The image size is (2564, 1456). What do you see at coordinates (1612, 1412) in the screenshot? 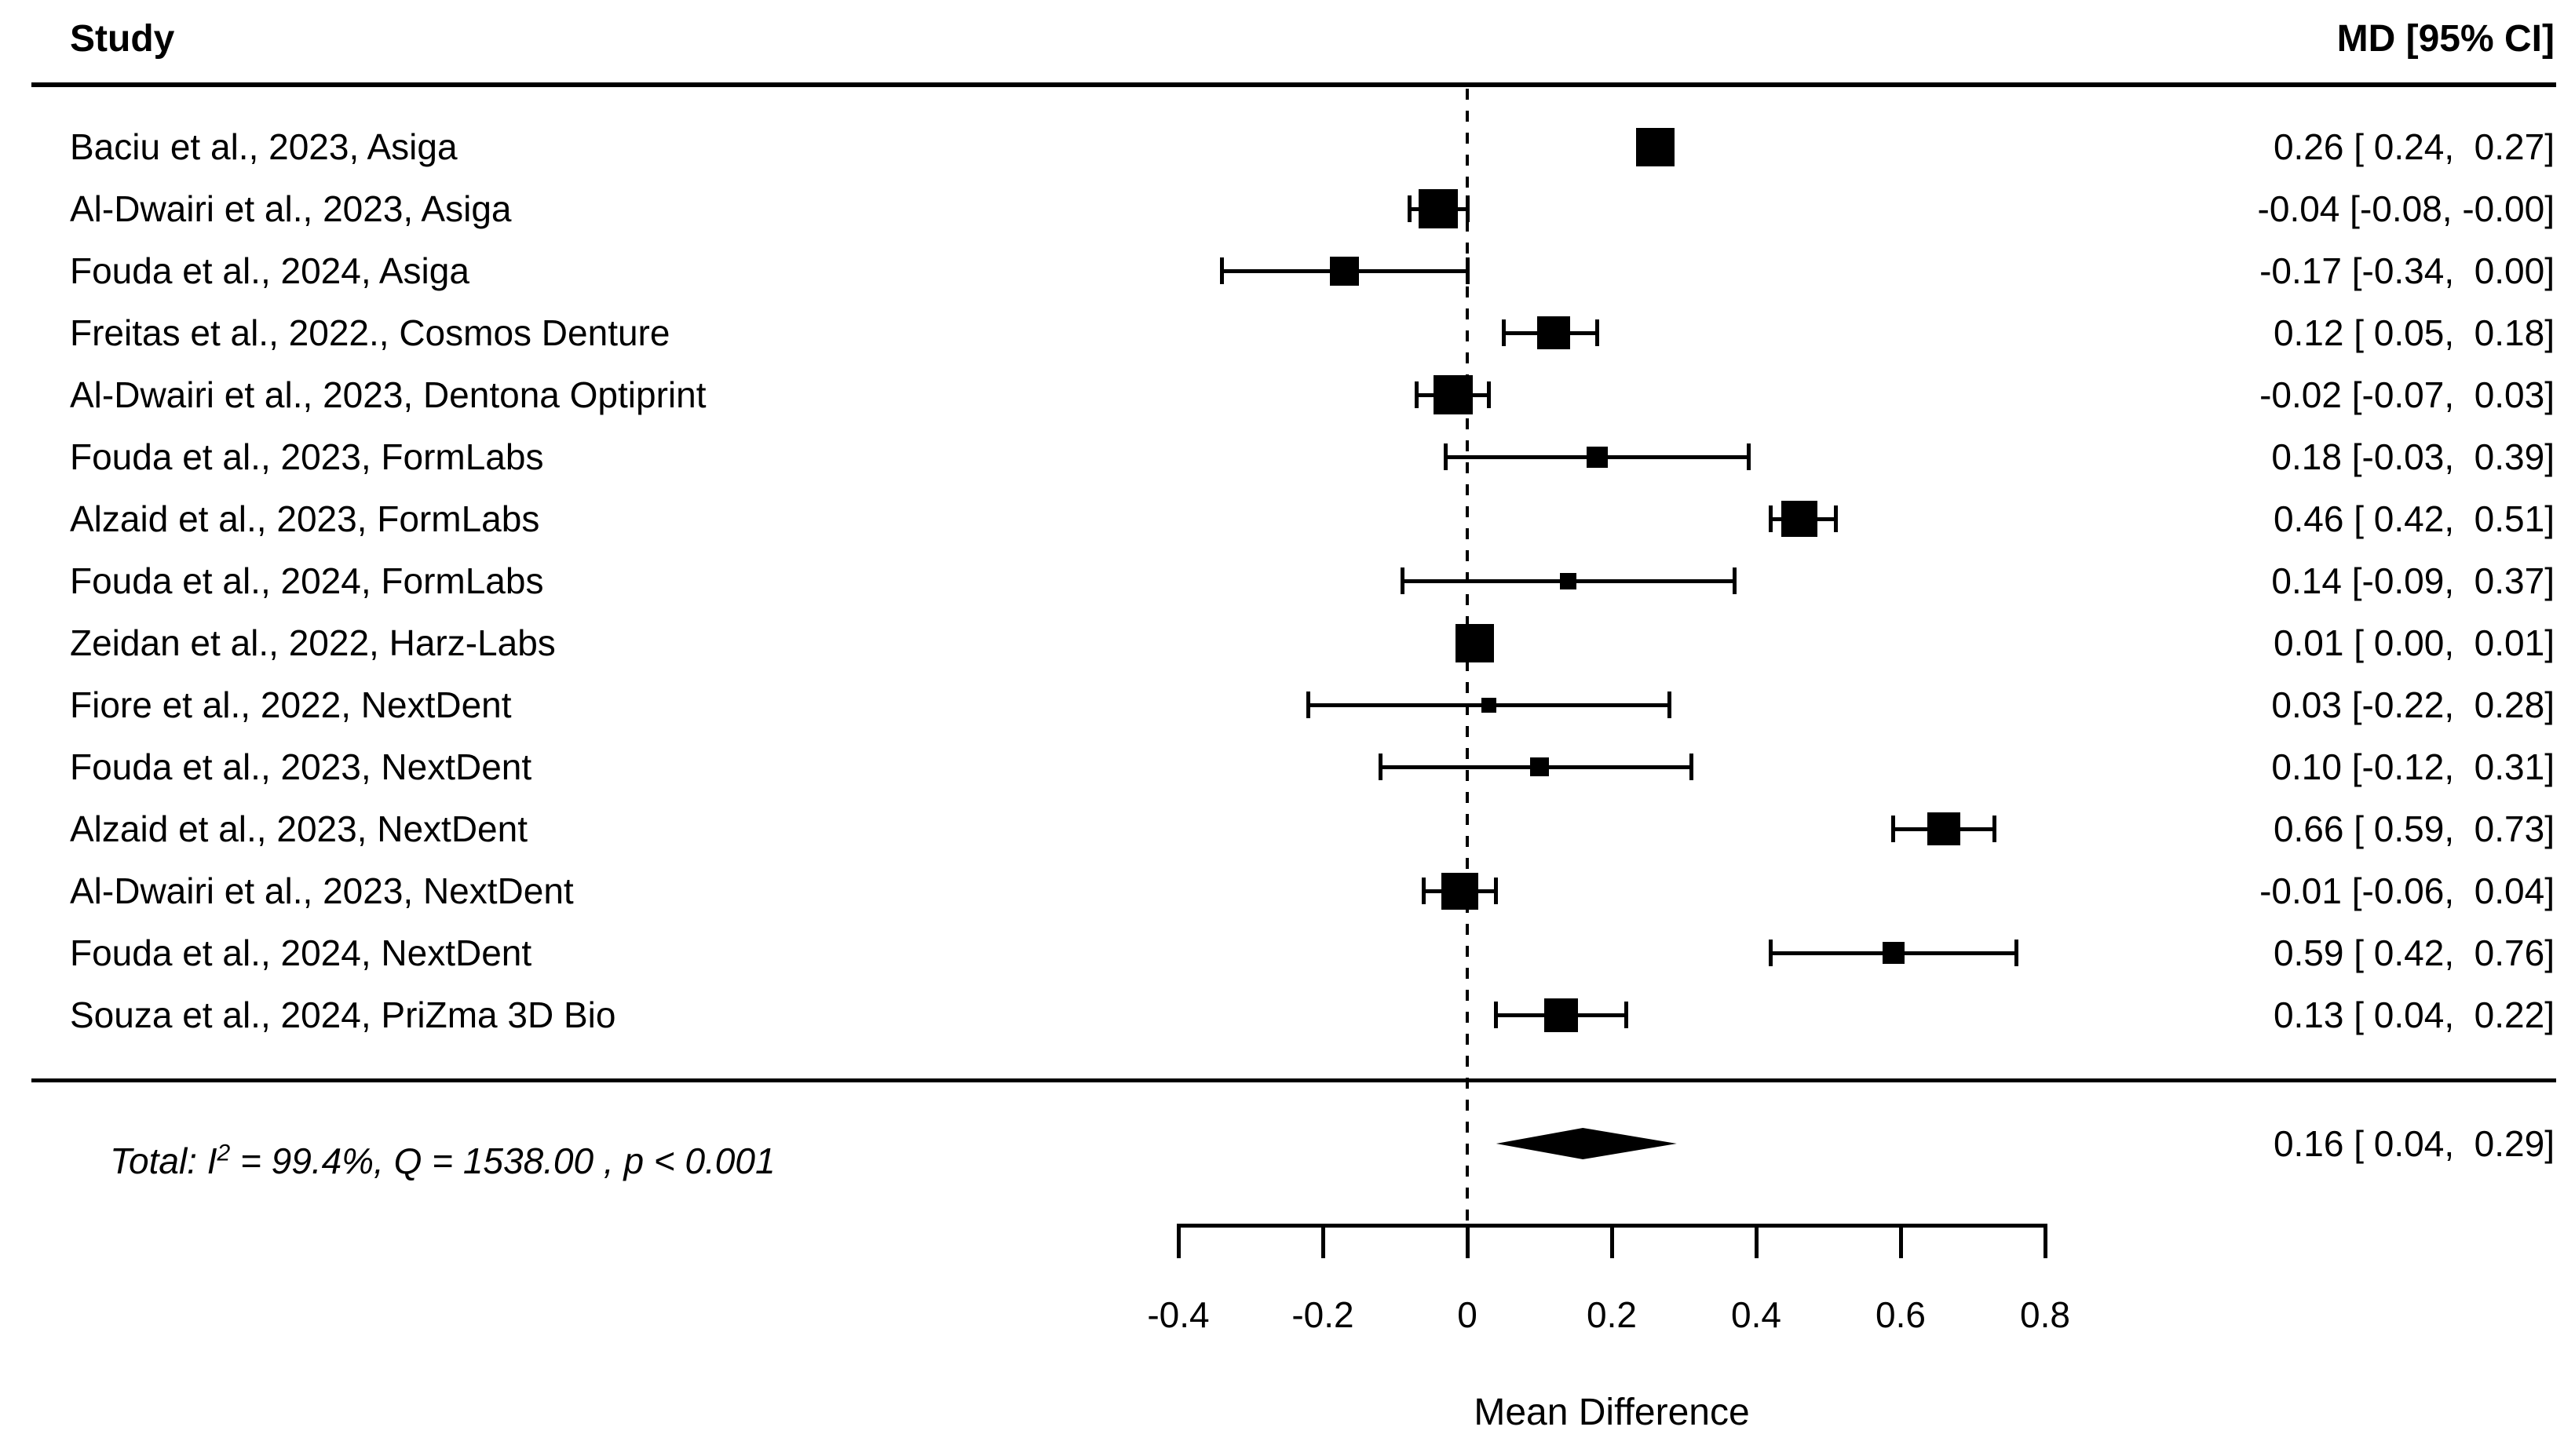
I see `x-axis-title: Mean Difference` at bounding box center [1612, 1412].